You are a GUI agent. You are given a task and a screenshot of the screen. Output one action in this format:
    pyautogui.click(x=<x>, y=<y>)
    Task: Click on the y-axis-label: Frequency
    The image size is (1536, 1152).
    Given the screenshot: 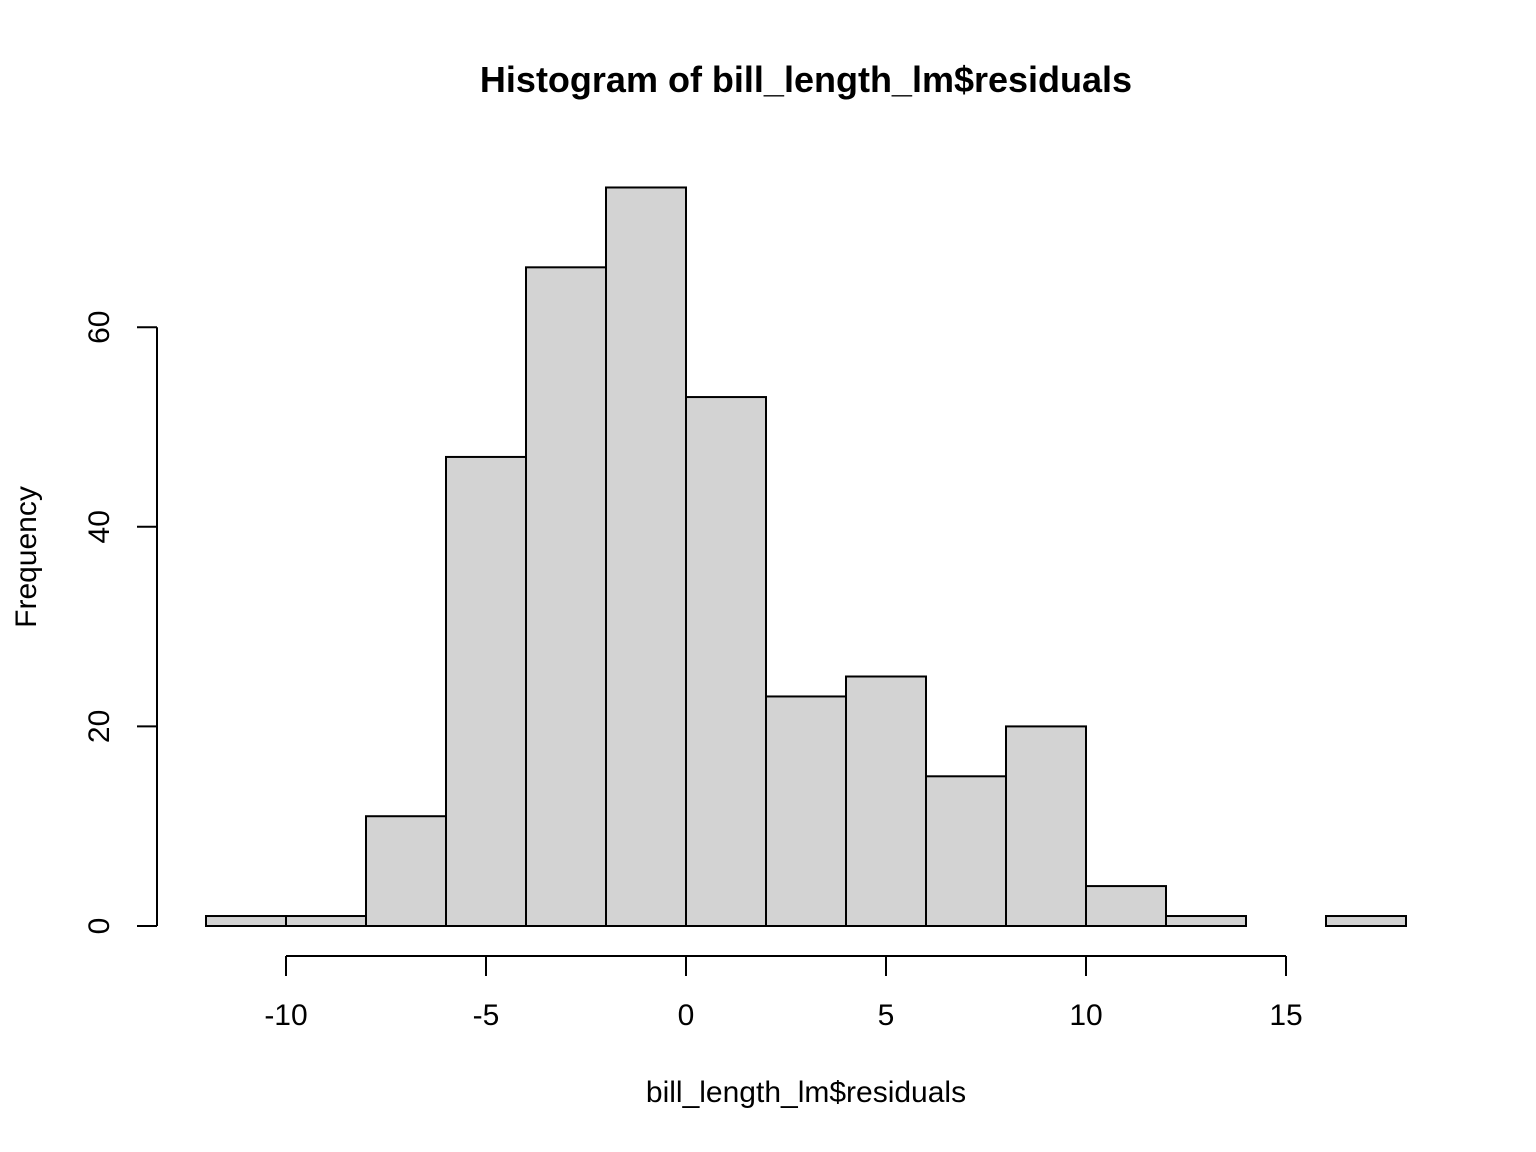 What is the action you would take?
    pyautogui.click(x=26, y=557)
    